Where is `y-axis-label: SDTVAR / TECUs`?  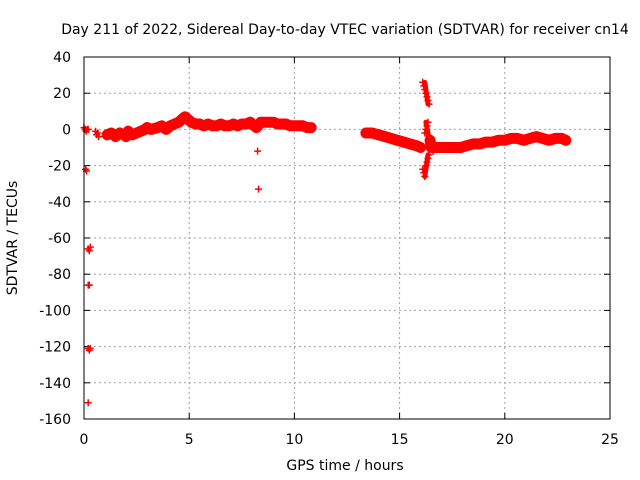
y-axis-label: SDTVAR / TECUs is located at coordinates (13, 238).